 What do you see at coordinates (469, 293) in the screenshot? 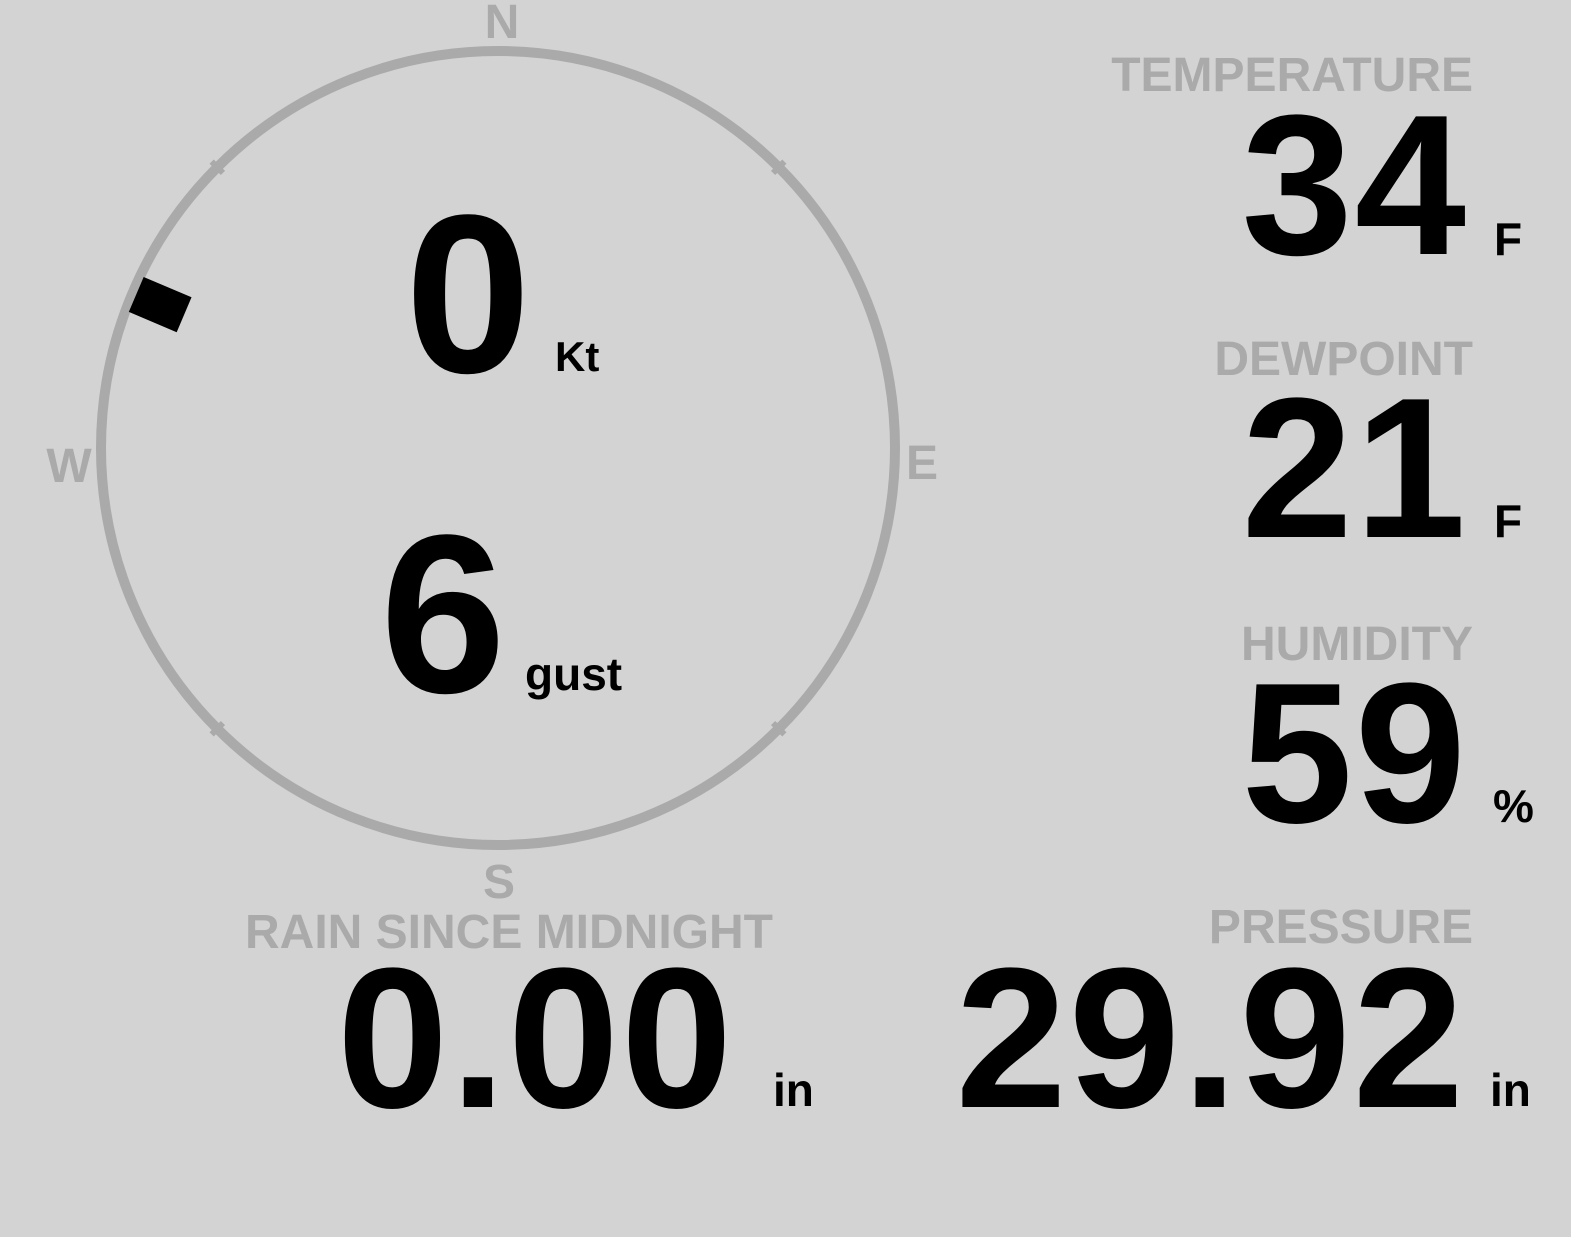
I see `wind-speed-value: 0` at bounding box center [469, 293].